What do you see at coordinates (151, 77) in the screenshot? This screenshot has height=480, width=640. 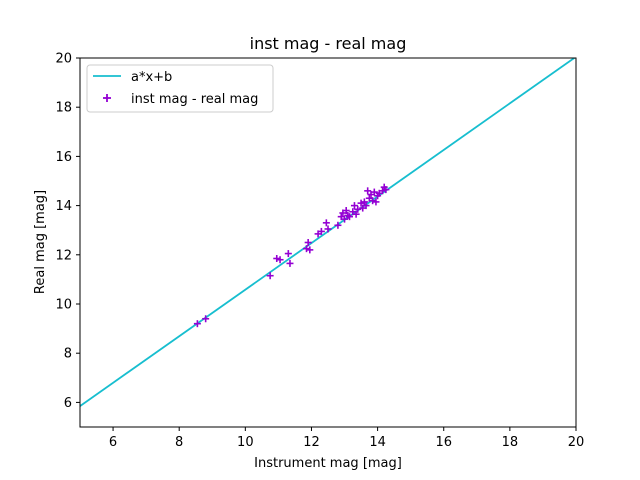 I see `legend-entry-fit-line: a*x+b` at bounding box center [151, 77].